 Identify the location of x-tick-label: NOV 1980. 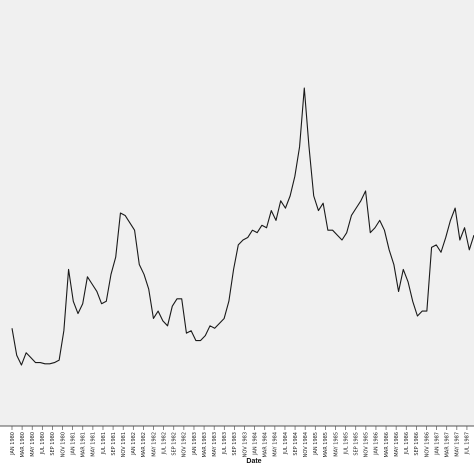
(63, 444).